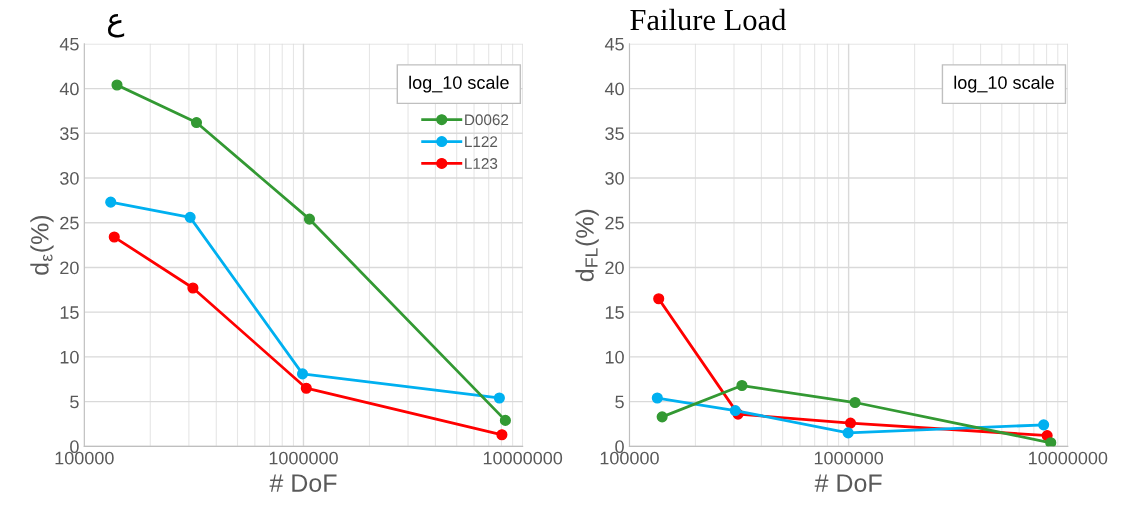 The image size is (1124, 516). What do you see at coordinates (481, 141) in the screenshot?
I see `legend-label: L122` at bounding box center [481, 141].